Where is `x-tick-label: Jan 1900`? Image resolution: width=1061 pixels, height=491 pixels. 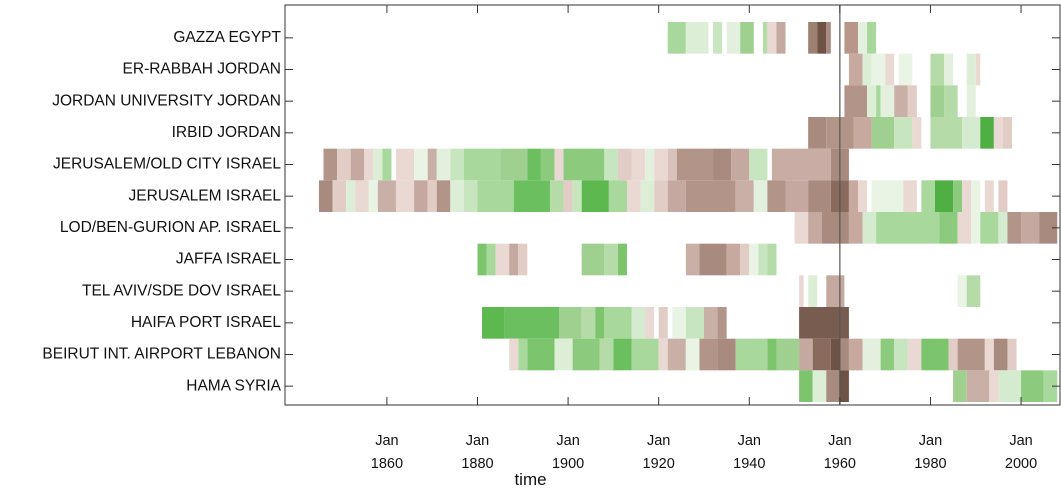
x-tick-label: Jan 1900 is located at coordinates (568, 452).